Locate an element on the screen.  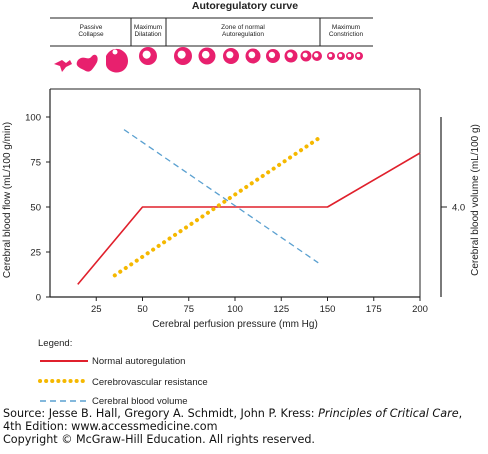
y-tick-label: 50 is located at coordinates (35, 208).